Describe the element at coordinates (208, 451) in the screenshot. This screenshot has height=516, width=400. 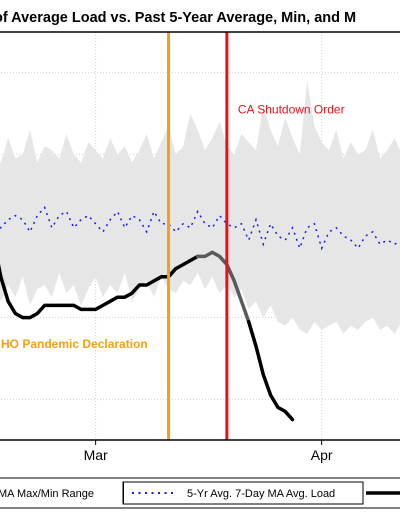
I see `x-axis: Mar Apr` at that location.